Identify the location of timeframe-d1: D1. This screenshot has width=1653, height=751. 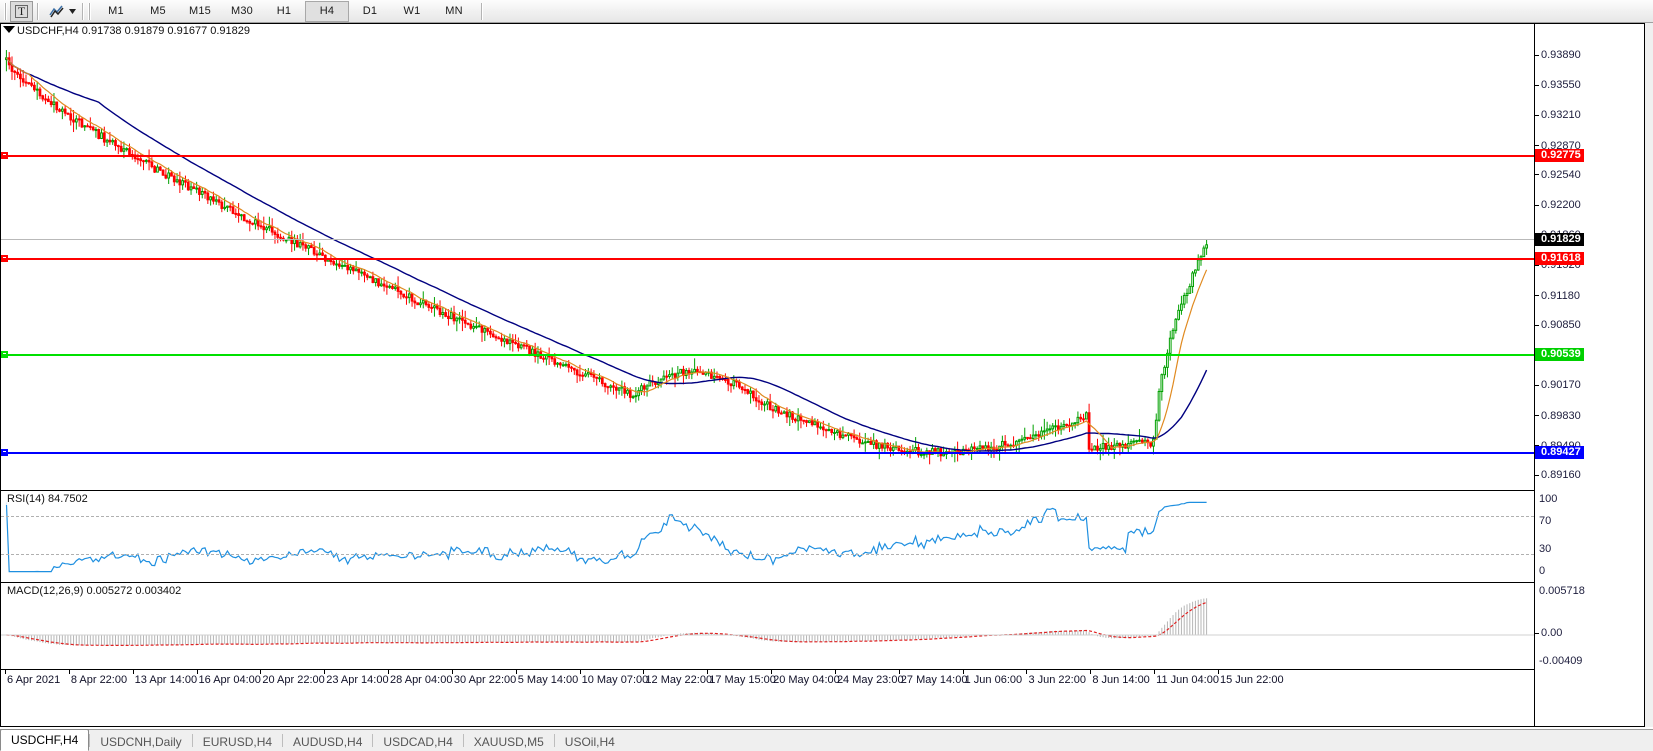
(370, 11).